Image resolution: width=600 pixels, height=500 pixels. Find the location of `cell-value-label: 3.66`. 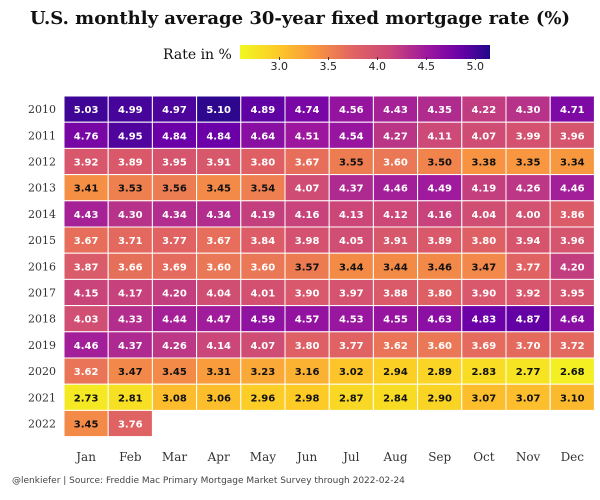

cell-value-label: 3.66 is located at coordinates (130, 267).